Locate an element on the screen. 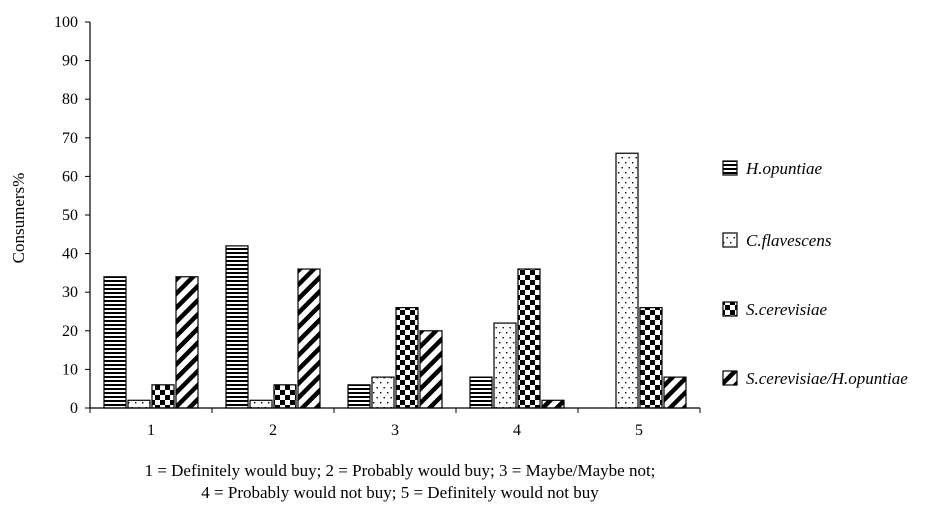  y-tick-label: 70 is located at coordinates (70, 138).